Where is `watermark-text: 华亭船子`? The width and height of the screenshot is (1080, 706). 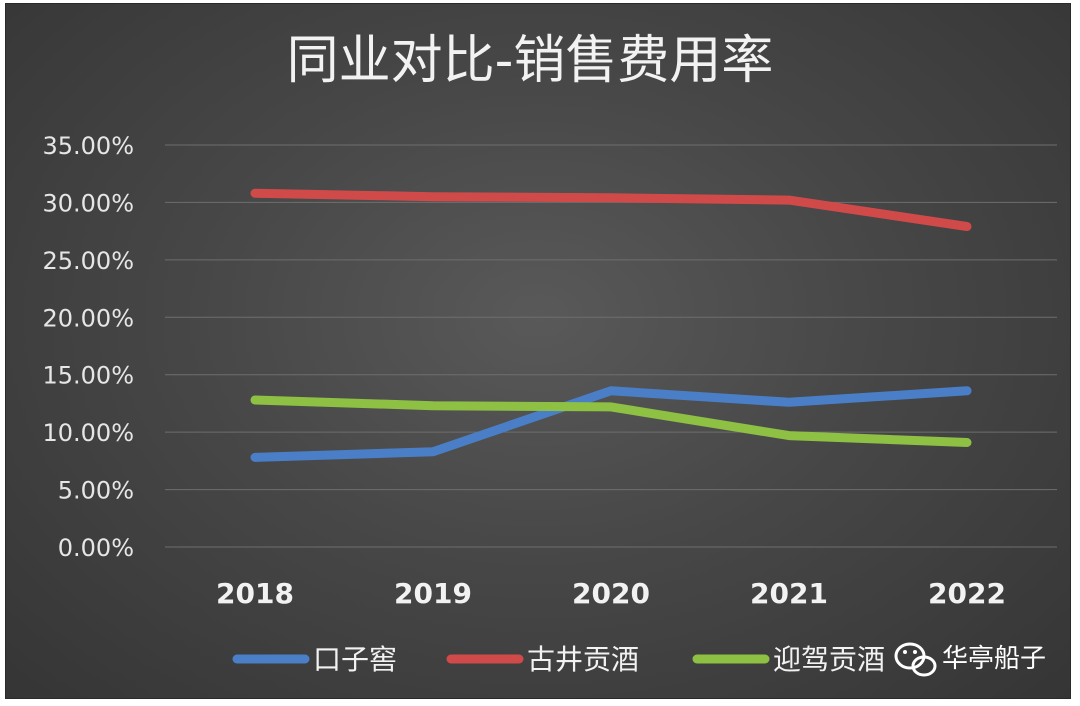 watermark-text: 华亭船子 is located at coordinates (994, 659).